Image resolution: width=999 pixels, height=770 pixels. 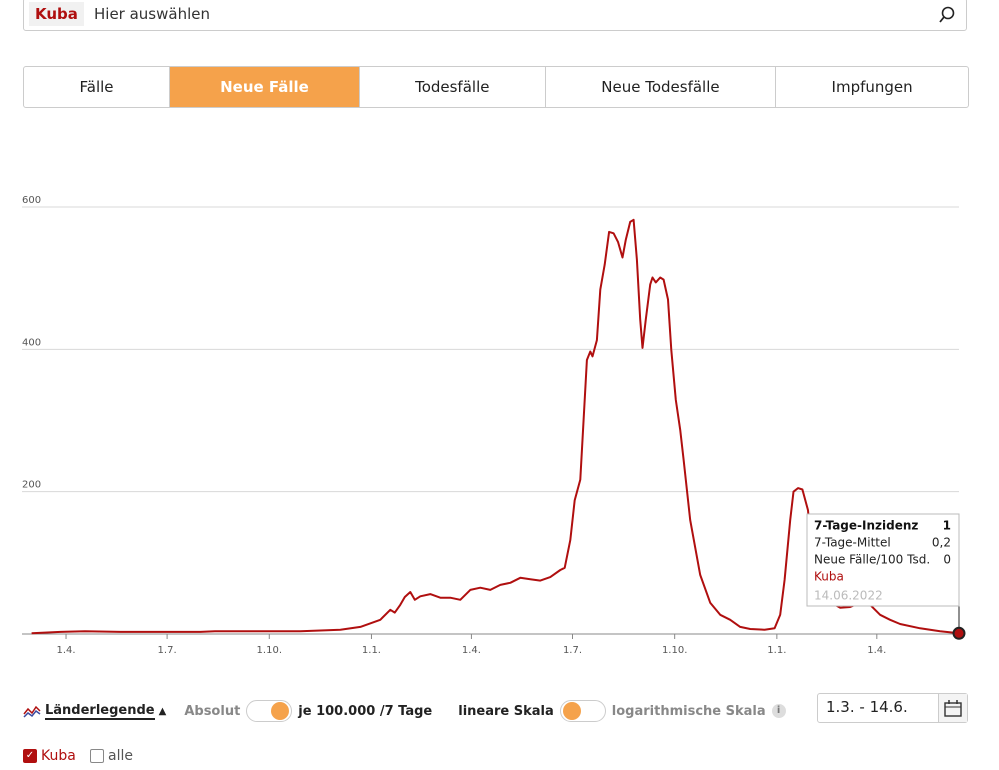 What do you see at coordinates (152, 14) in the screenshot?
I see `search-placeholder: Hier auswählen` at bounding box center [152, 14].